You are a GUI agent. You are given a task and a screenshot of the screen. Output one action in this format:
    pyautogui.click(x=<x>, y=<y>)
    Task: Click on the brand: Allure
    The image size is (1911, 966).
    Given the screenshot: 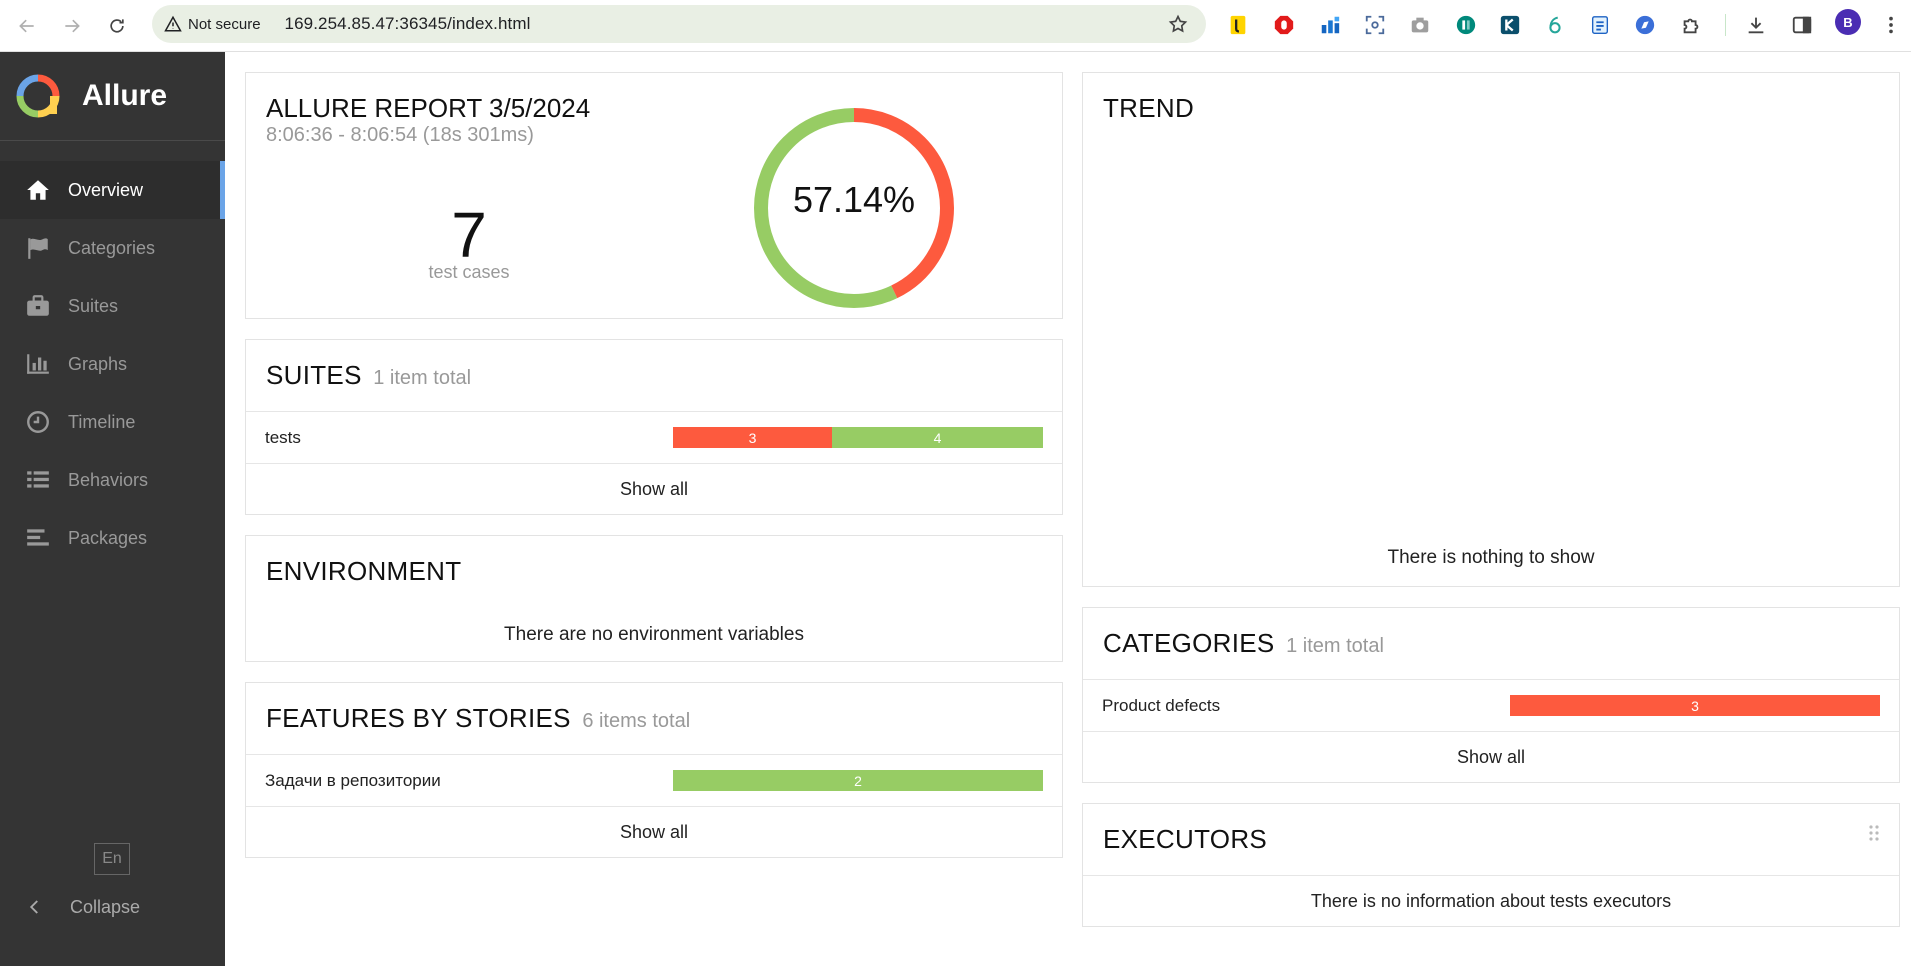 What is the action you would take?
    pyautogui.click(x=112, y=96)
    